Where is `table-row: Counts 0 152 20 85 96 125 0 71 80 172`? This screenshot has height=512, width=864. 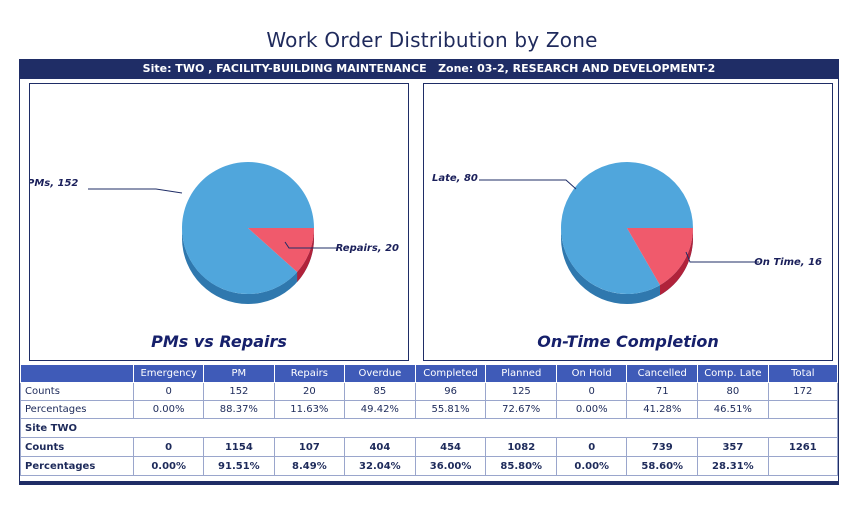
table-row: Counts 0 152 20 85 96 125 0 71 80 172 is located at coordinates (429, 391).